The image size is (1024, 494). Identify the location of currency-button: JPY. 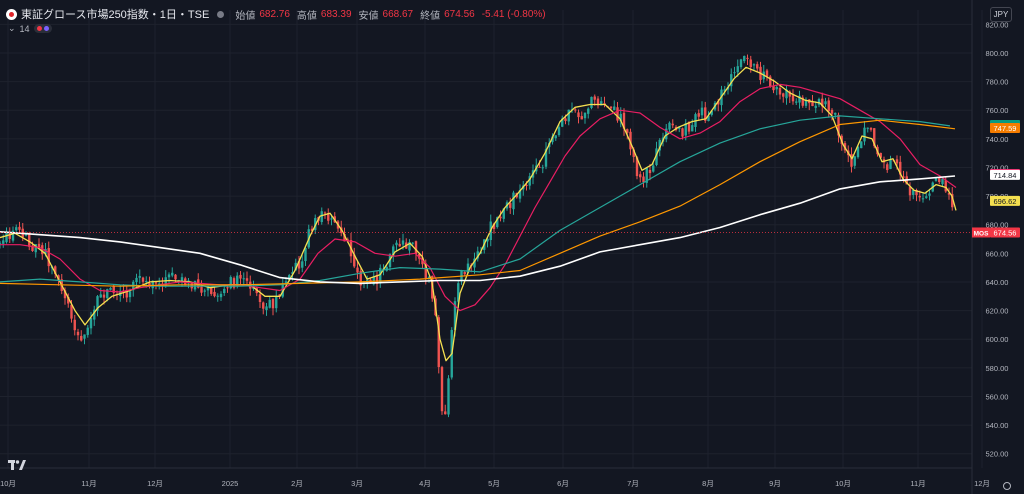
(1001, 14).